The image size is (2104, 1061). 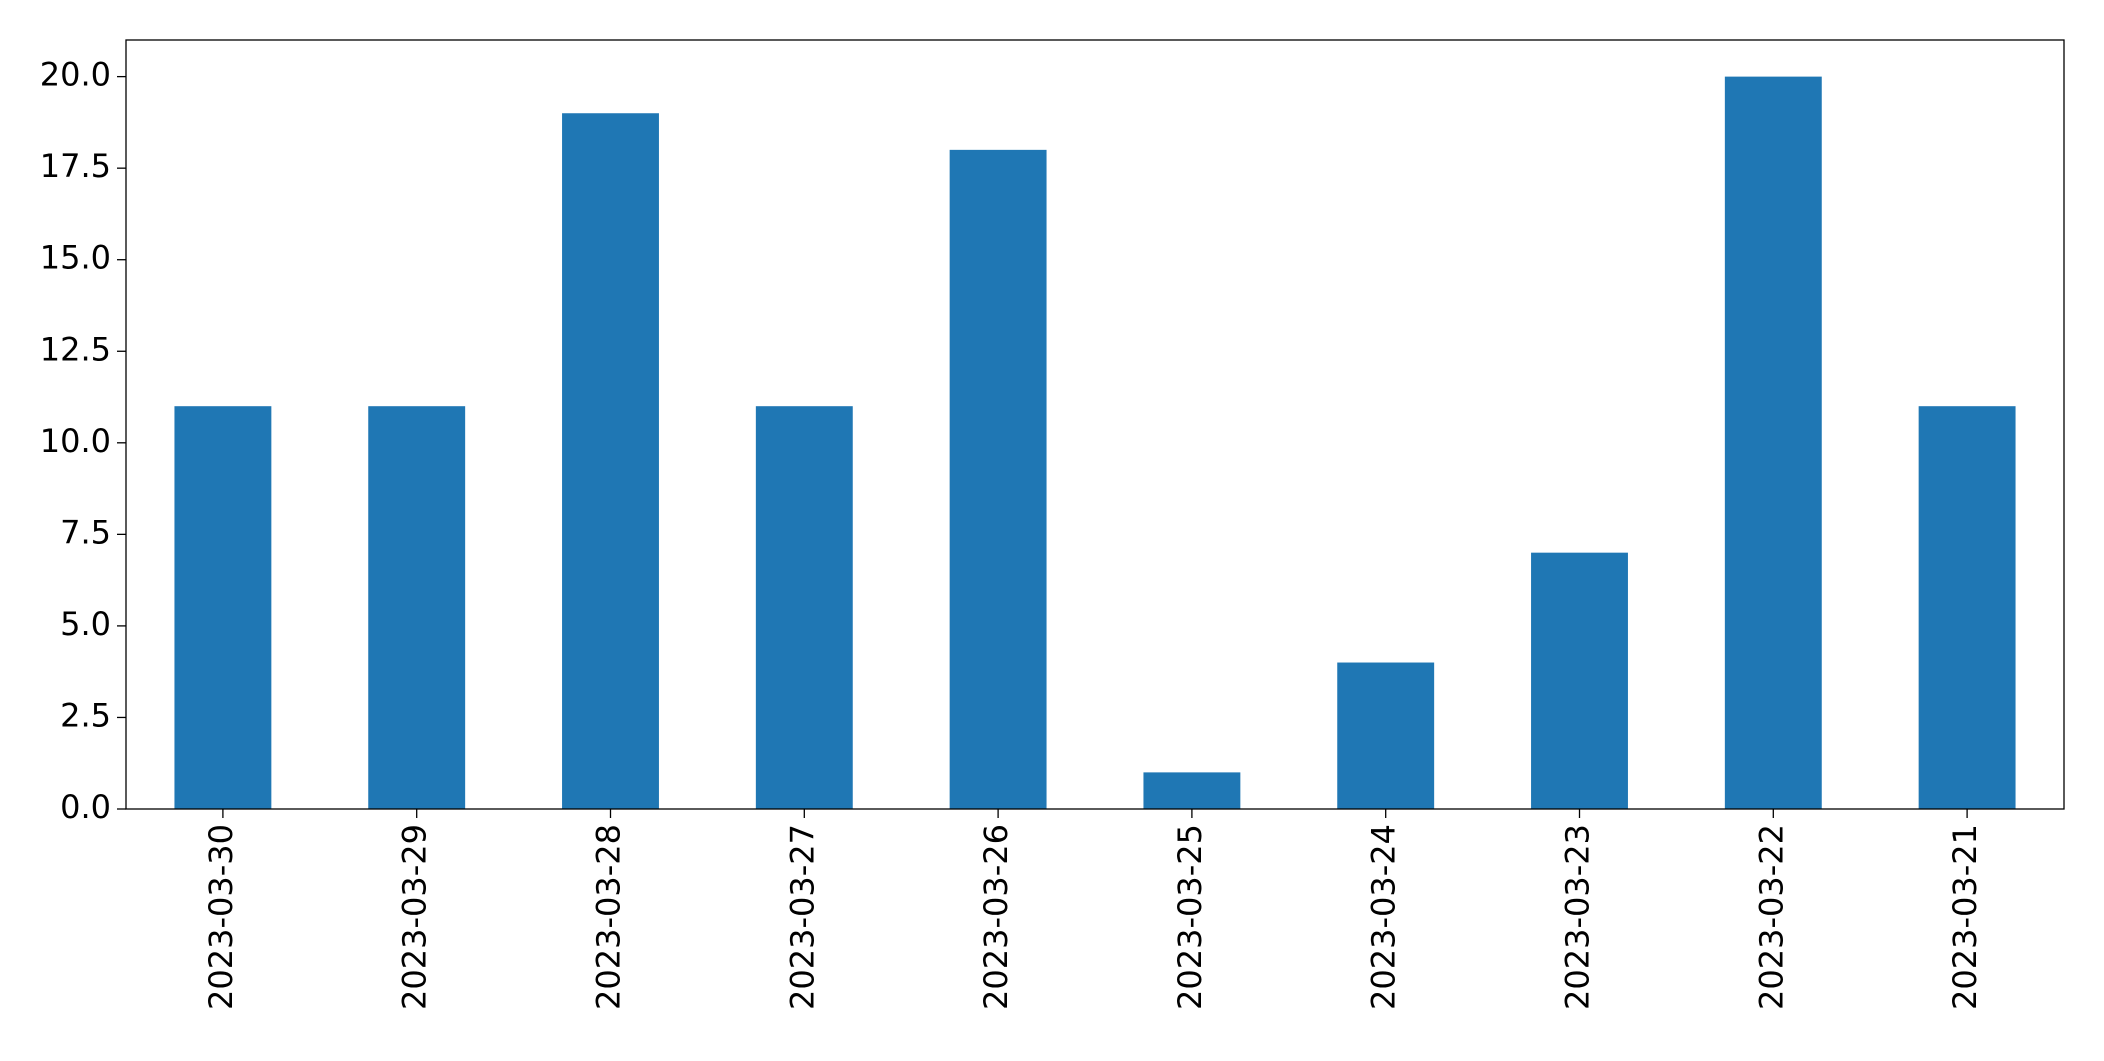 What do you see at coordinates (609, 917) in the screenshot?
I see `x-tick-label: 2023-03-28` at bounding box center [609, 917].